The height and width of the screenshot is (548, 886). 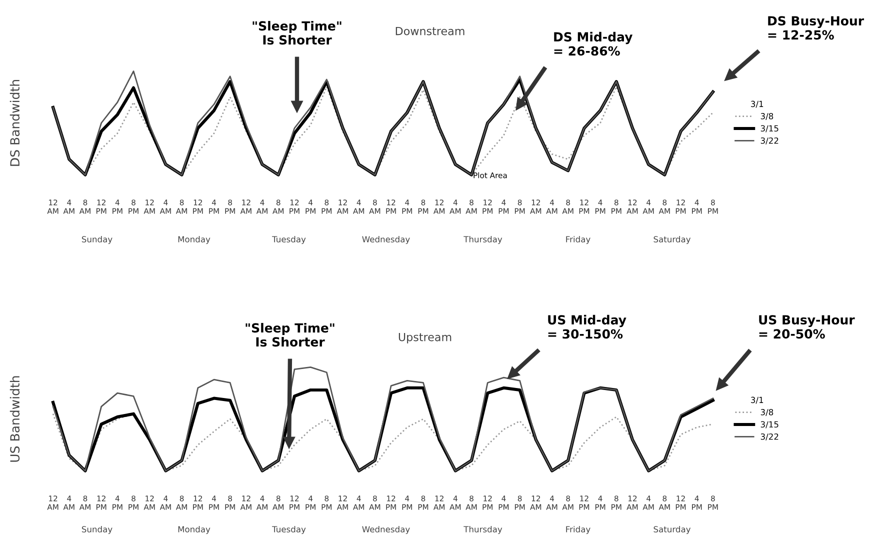 What do you see at coordinates (425, 338) in the screenshot?
I see `chart-title: Upstream` at bounding box center [425, 338].